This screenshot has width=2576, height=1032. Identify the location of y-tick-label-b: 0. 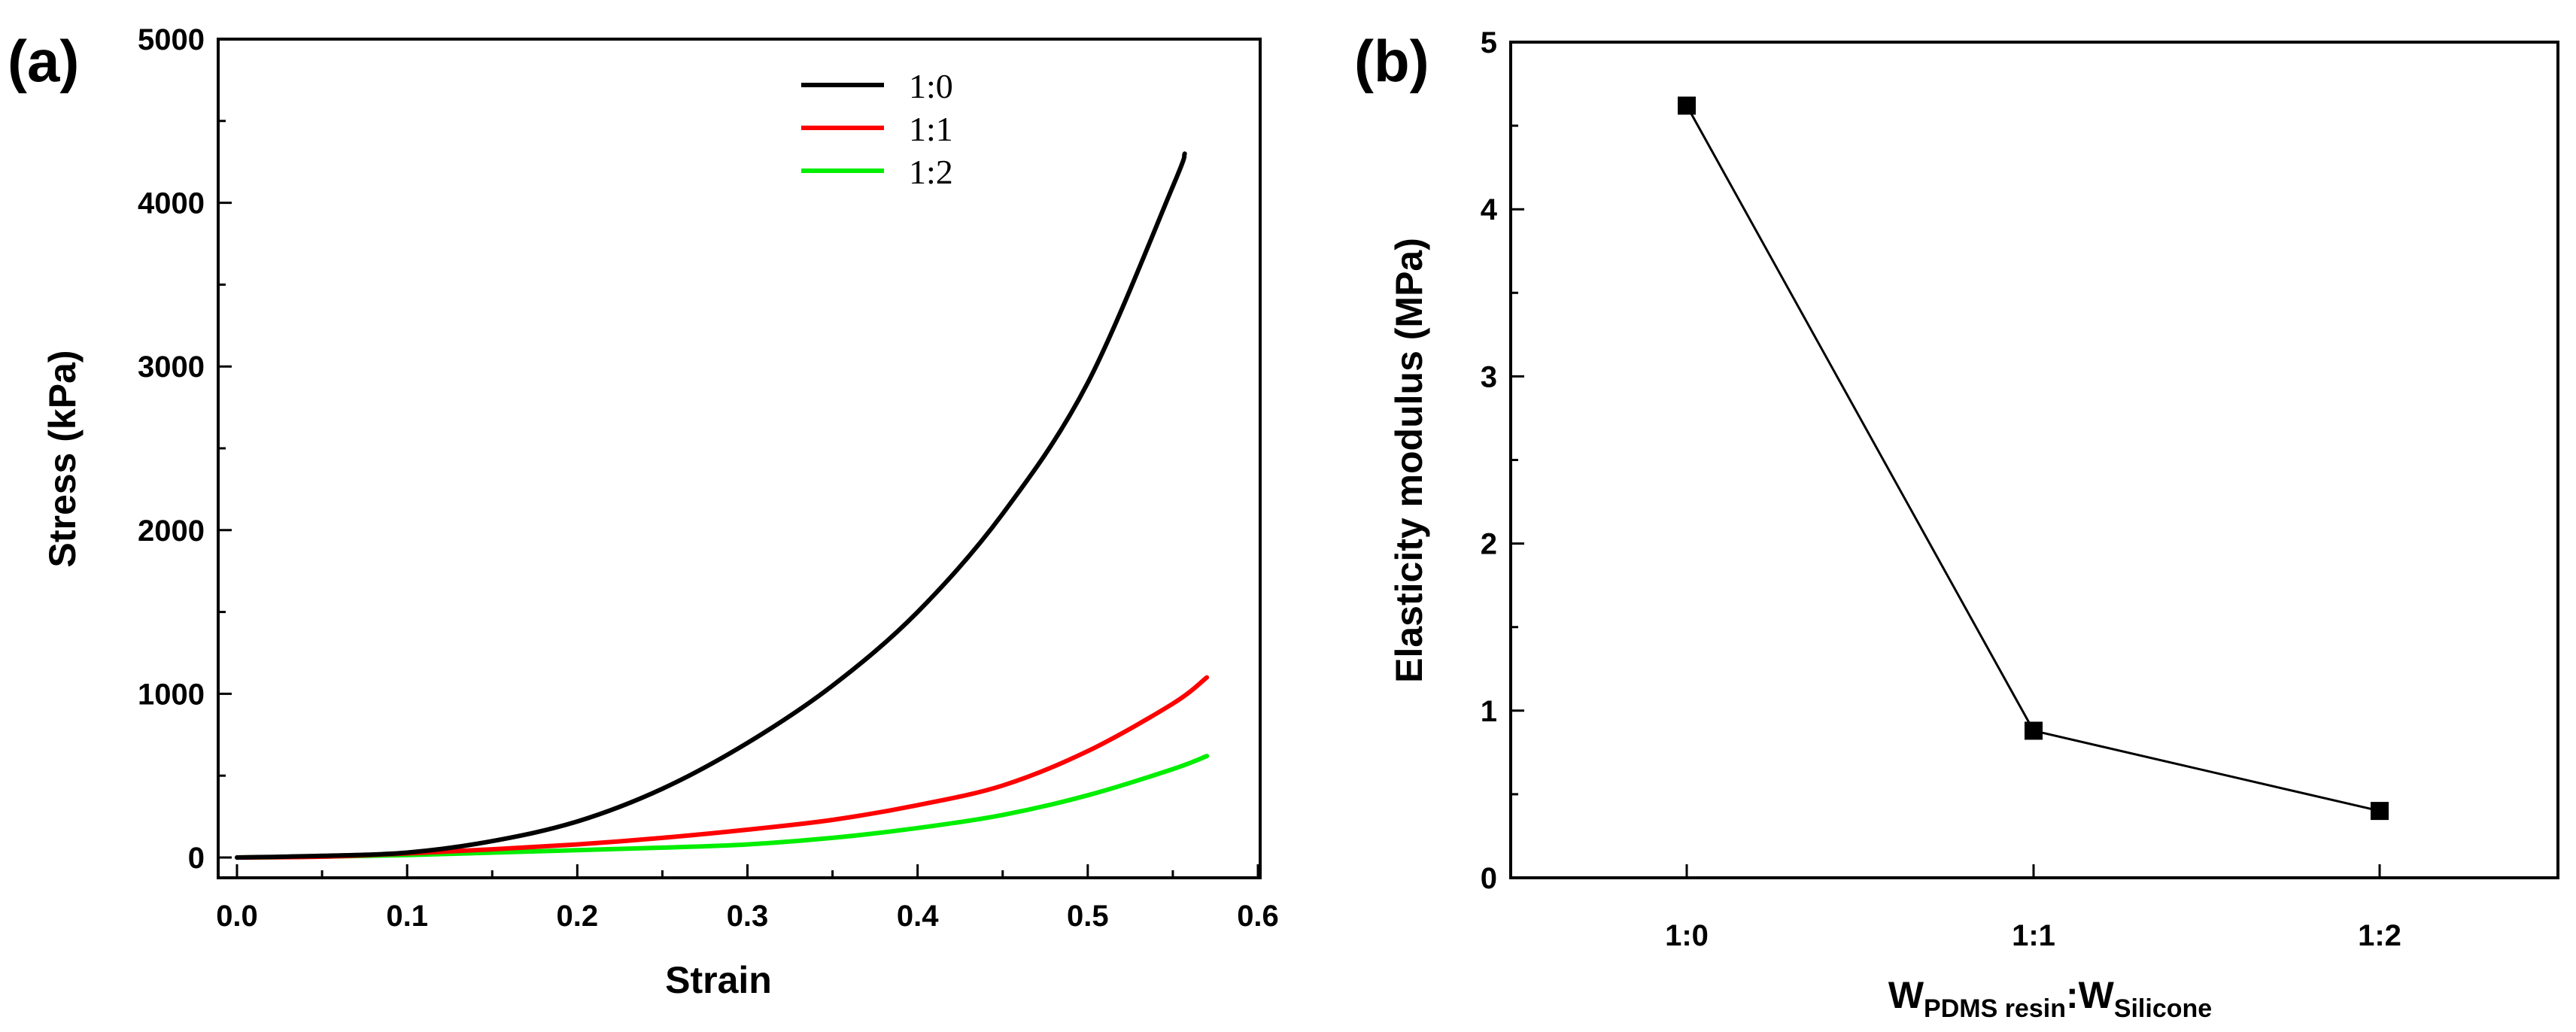
(1489, 878).